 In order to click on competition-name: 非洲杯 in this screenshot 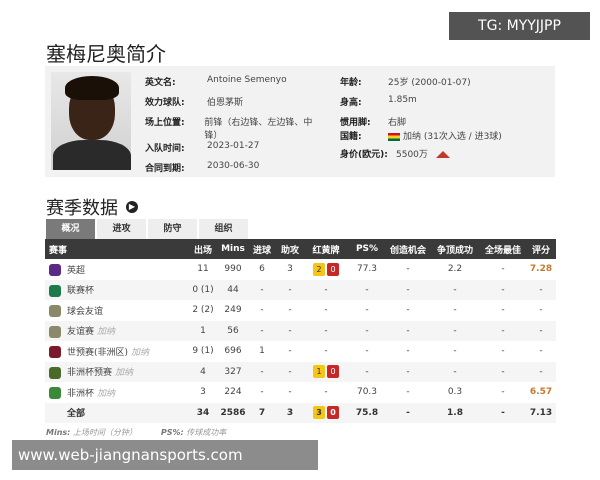, I will do `click(81, 393)`.